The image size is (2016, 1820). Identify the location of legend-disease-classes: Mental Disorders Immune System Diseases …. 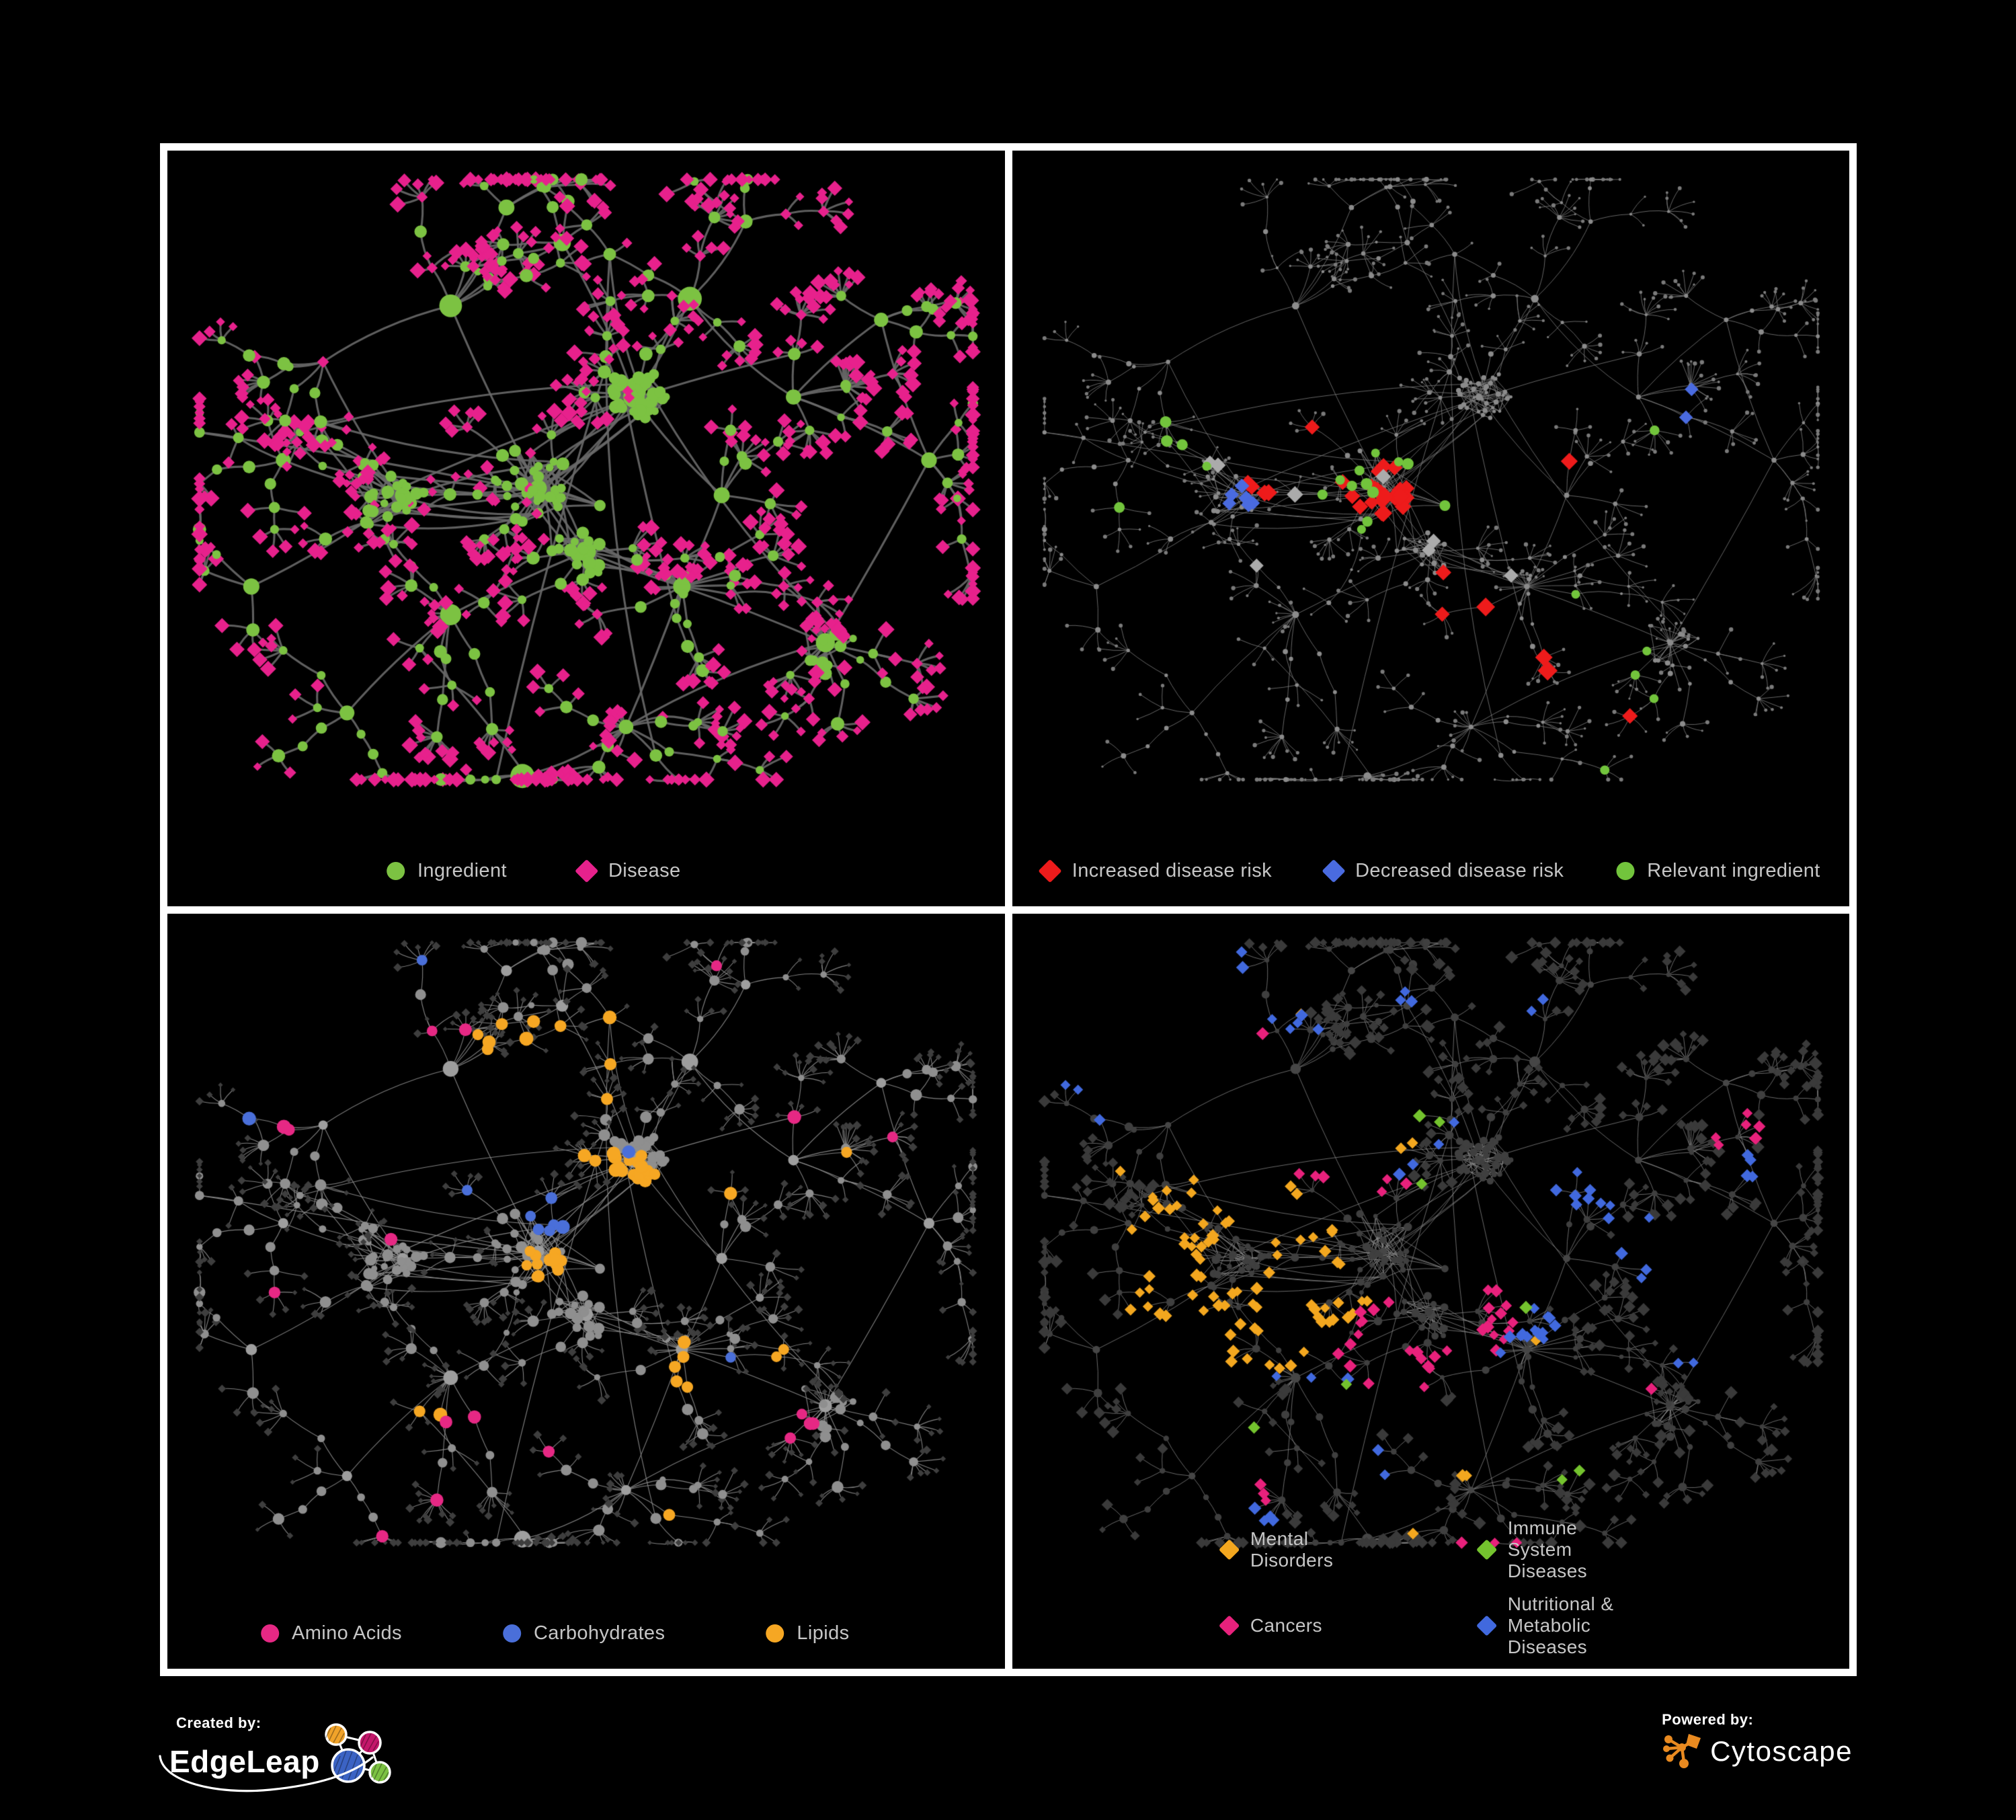
(1429, 1587).